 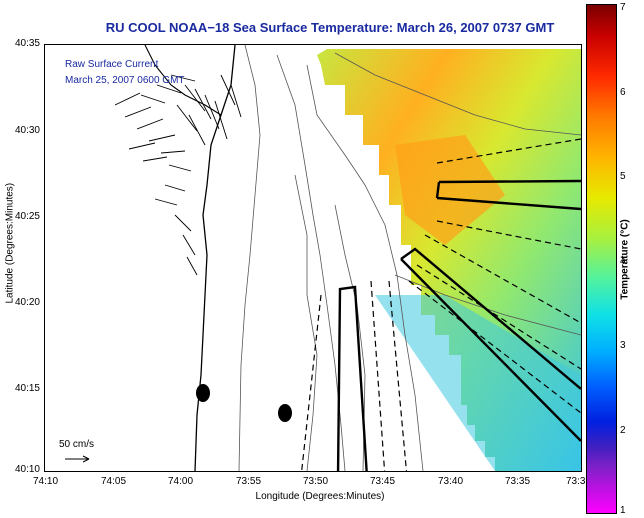 What do you see at coordinates (623, 7) in the screenshot?
I see `colorbar-tick: 7` at bounding box center [623, 7].